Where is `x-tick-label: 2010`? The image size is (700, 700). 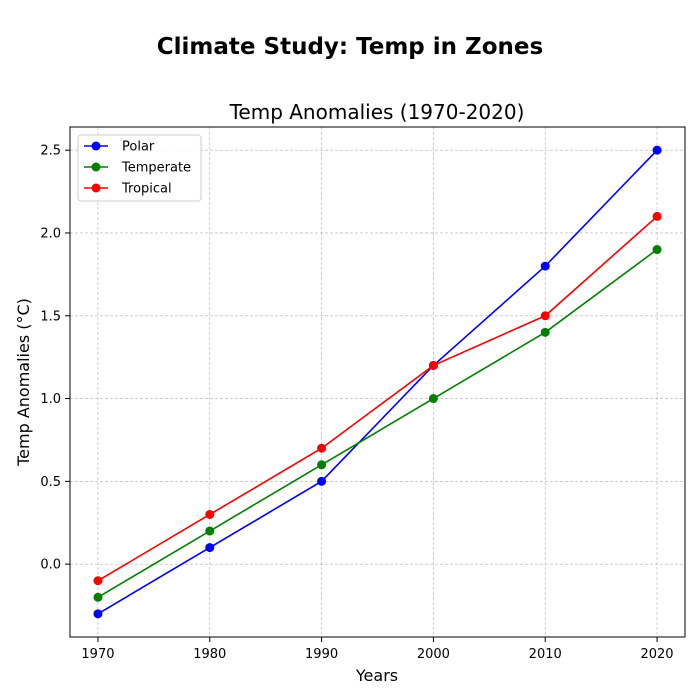
x-tick-label: 2010 is located at coordinates (545, 654).